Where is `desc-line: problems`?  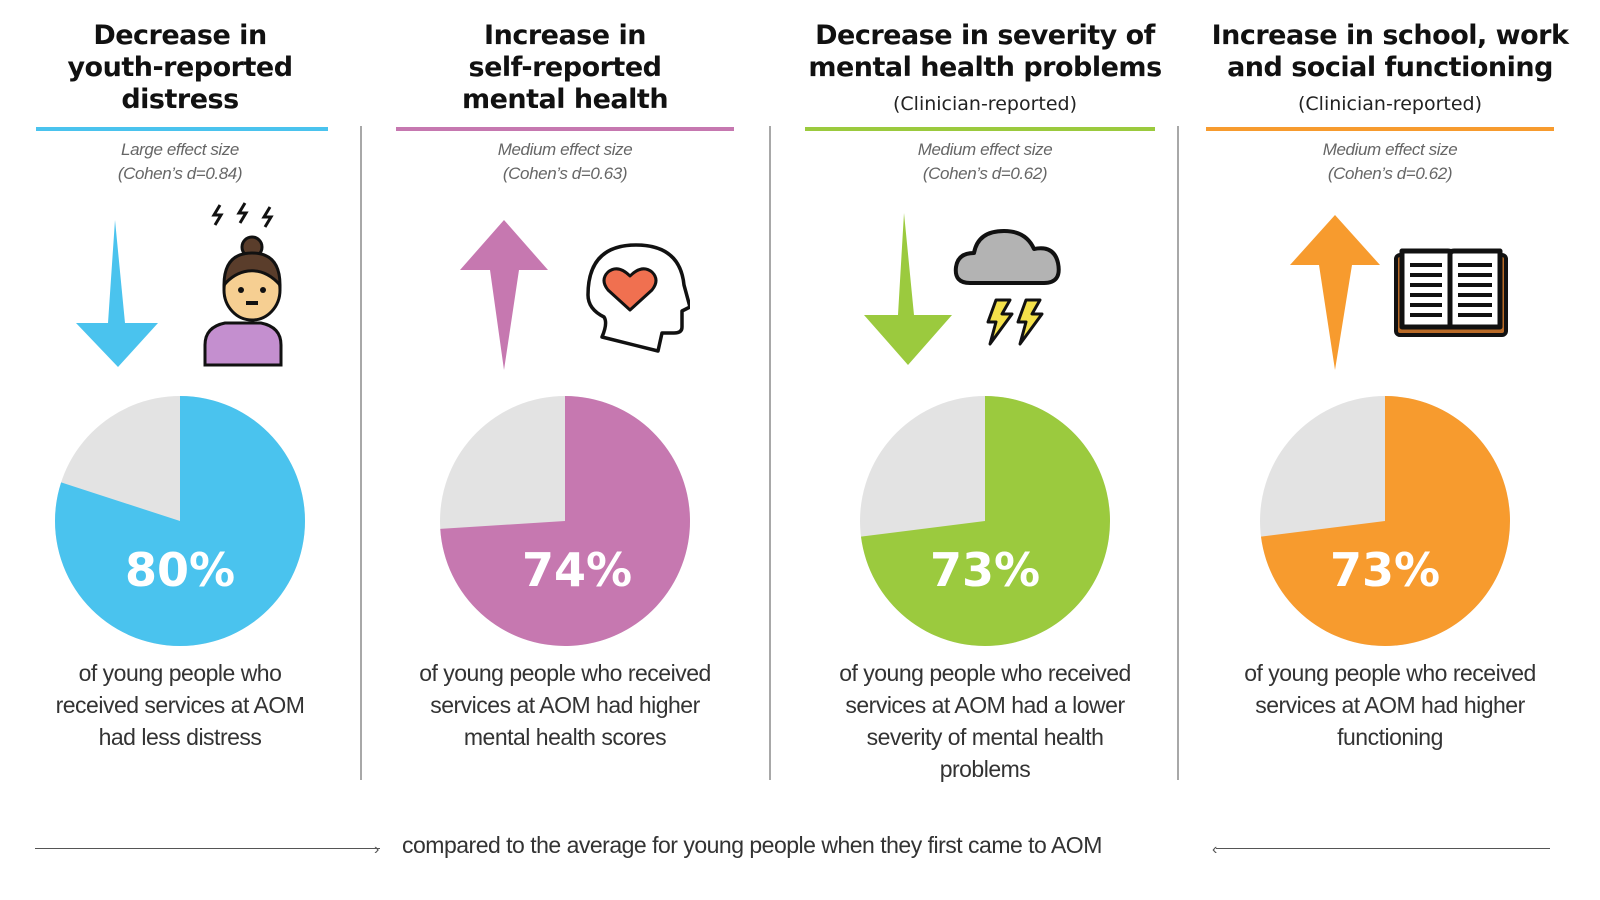
desc-line: problems is located at coordinates (985, 769).